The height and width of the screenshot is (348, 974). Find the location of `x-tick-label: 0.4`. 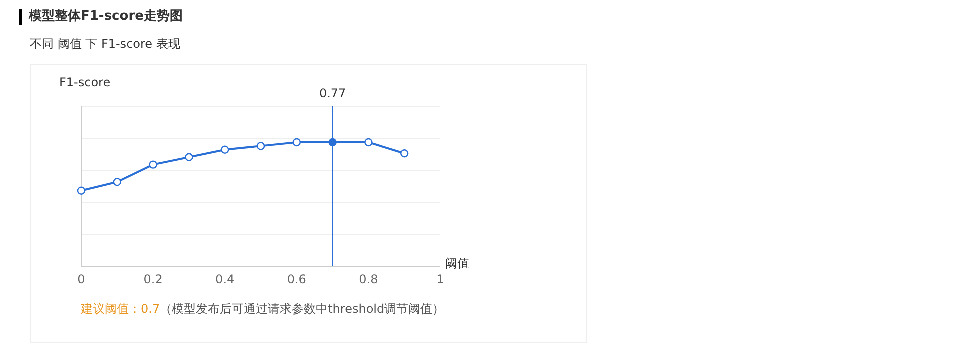

x-tick-label: 0.4 is located at coordinates (225, 279).